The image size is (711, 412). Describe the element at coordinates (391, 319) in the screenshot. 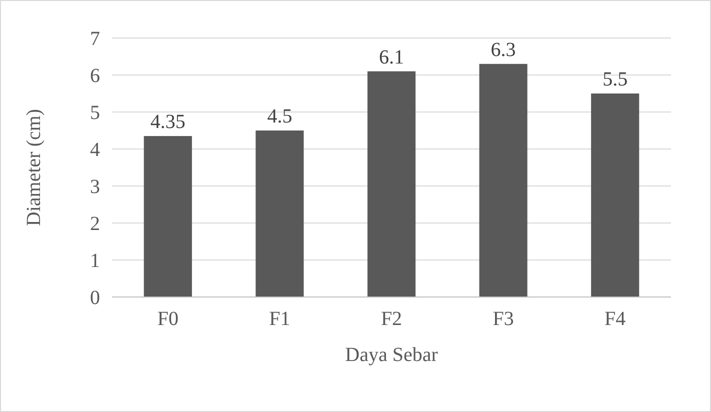

I see `x-tick-label: F2` at that location.